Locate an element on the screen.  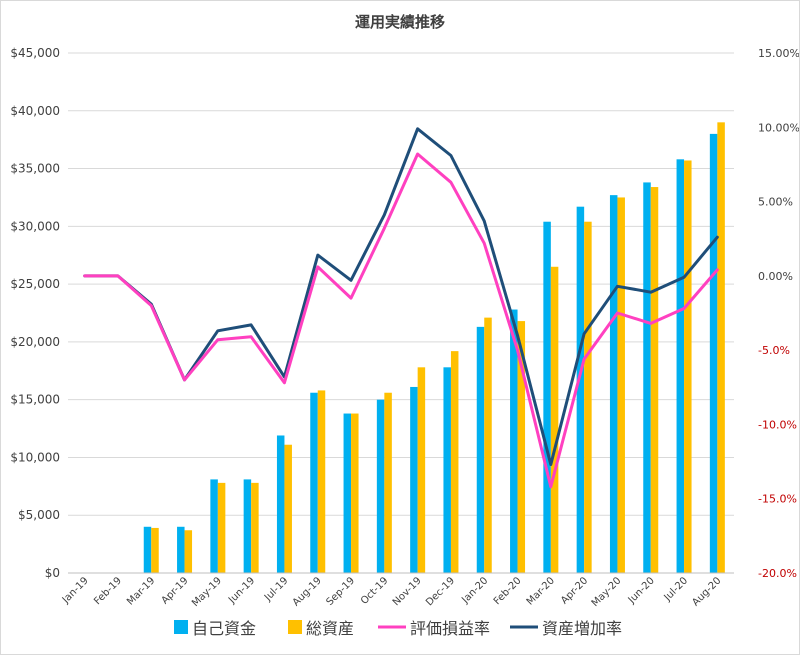
y-axis-tick-label: $30,000 is located at coordinates (35, 226).